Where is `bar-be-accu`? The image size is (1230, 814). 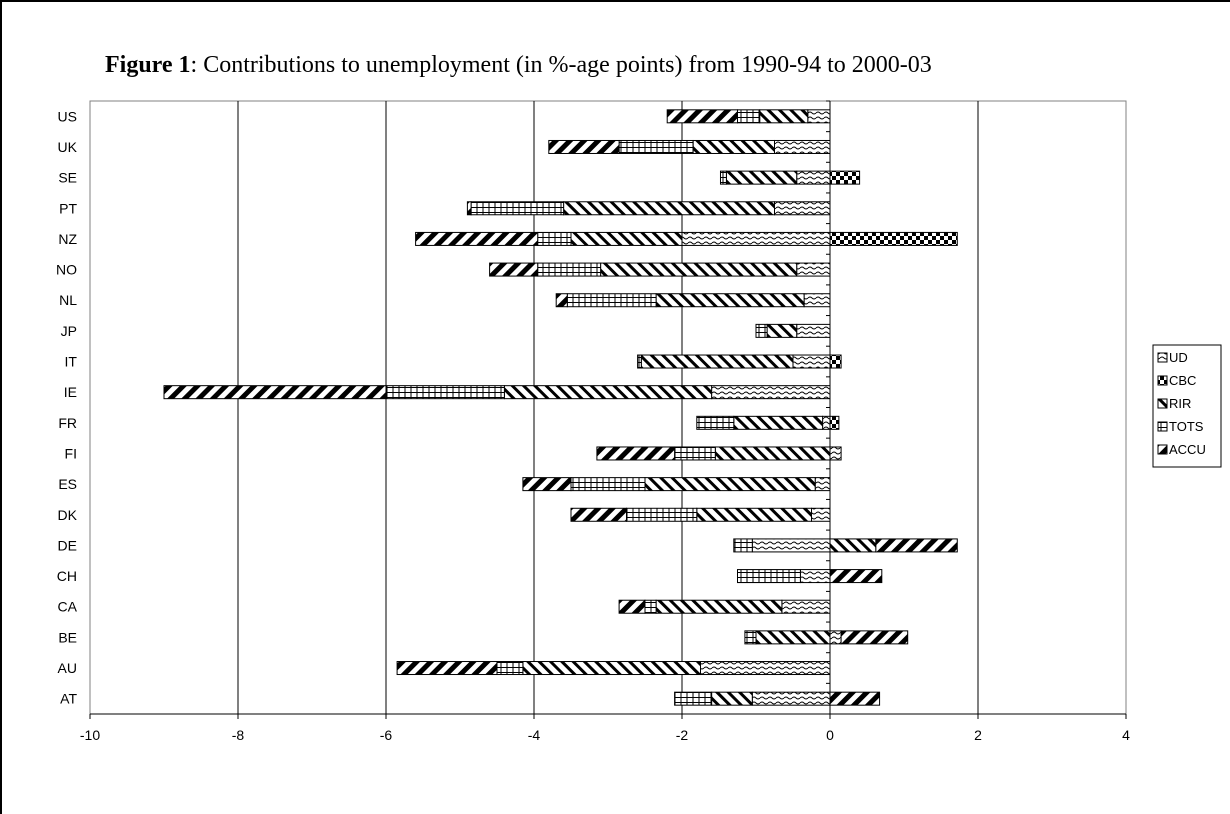
bar-be-accu is located at coordinates (874, 637).